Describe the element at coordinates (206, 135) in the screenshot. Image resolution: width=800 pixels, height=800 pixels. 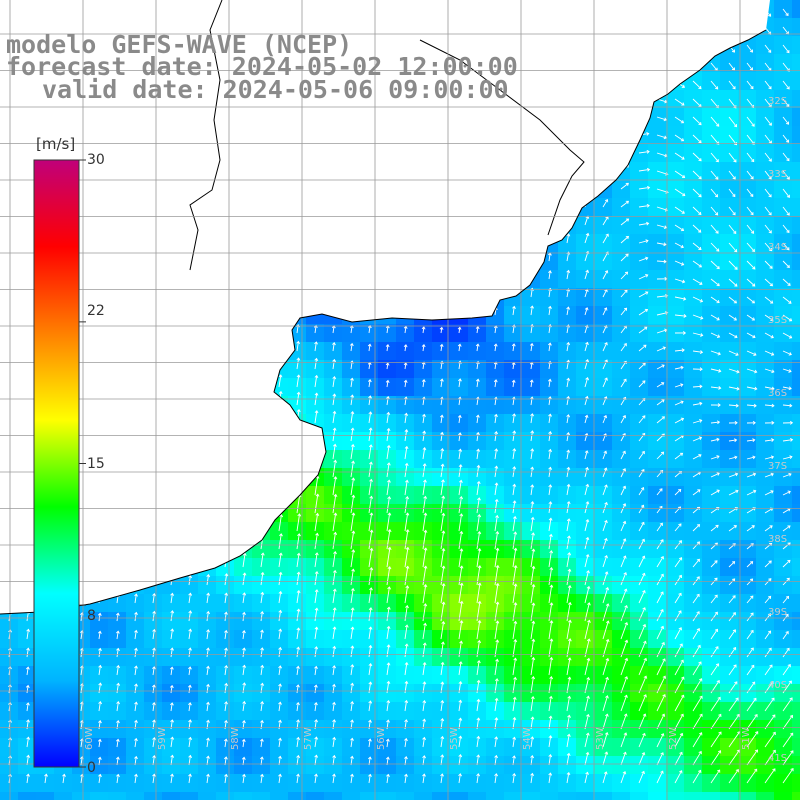
I see `country-border` at that location.